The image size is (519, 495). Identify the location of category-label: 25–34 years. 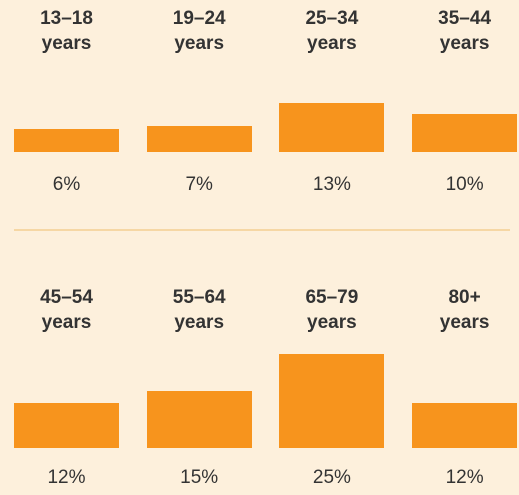
(332, 31).